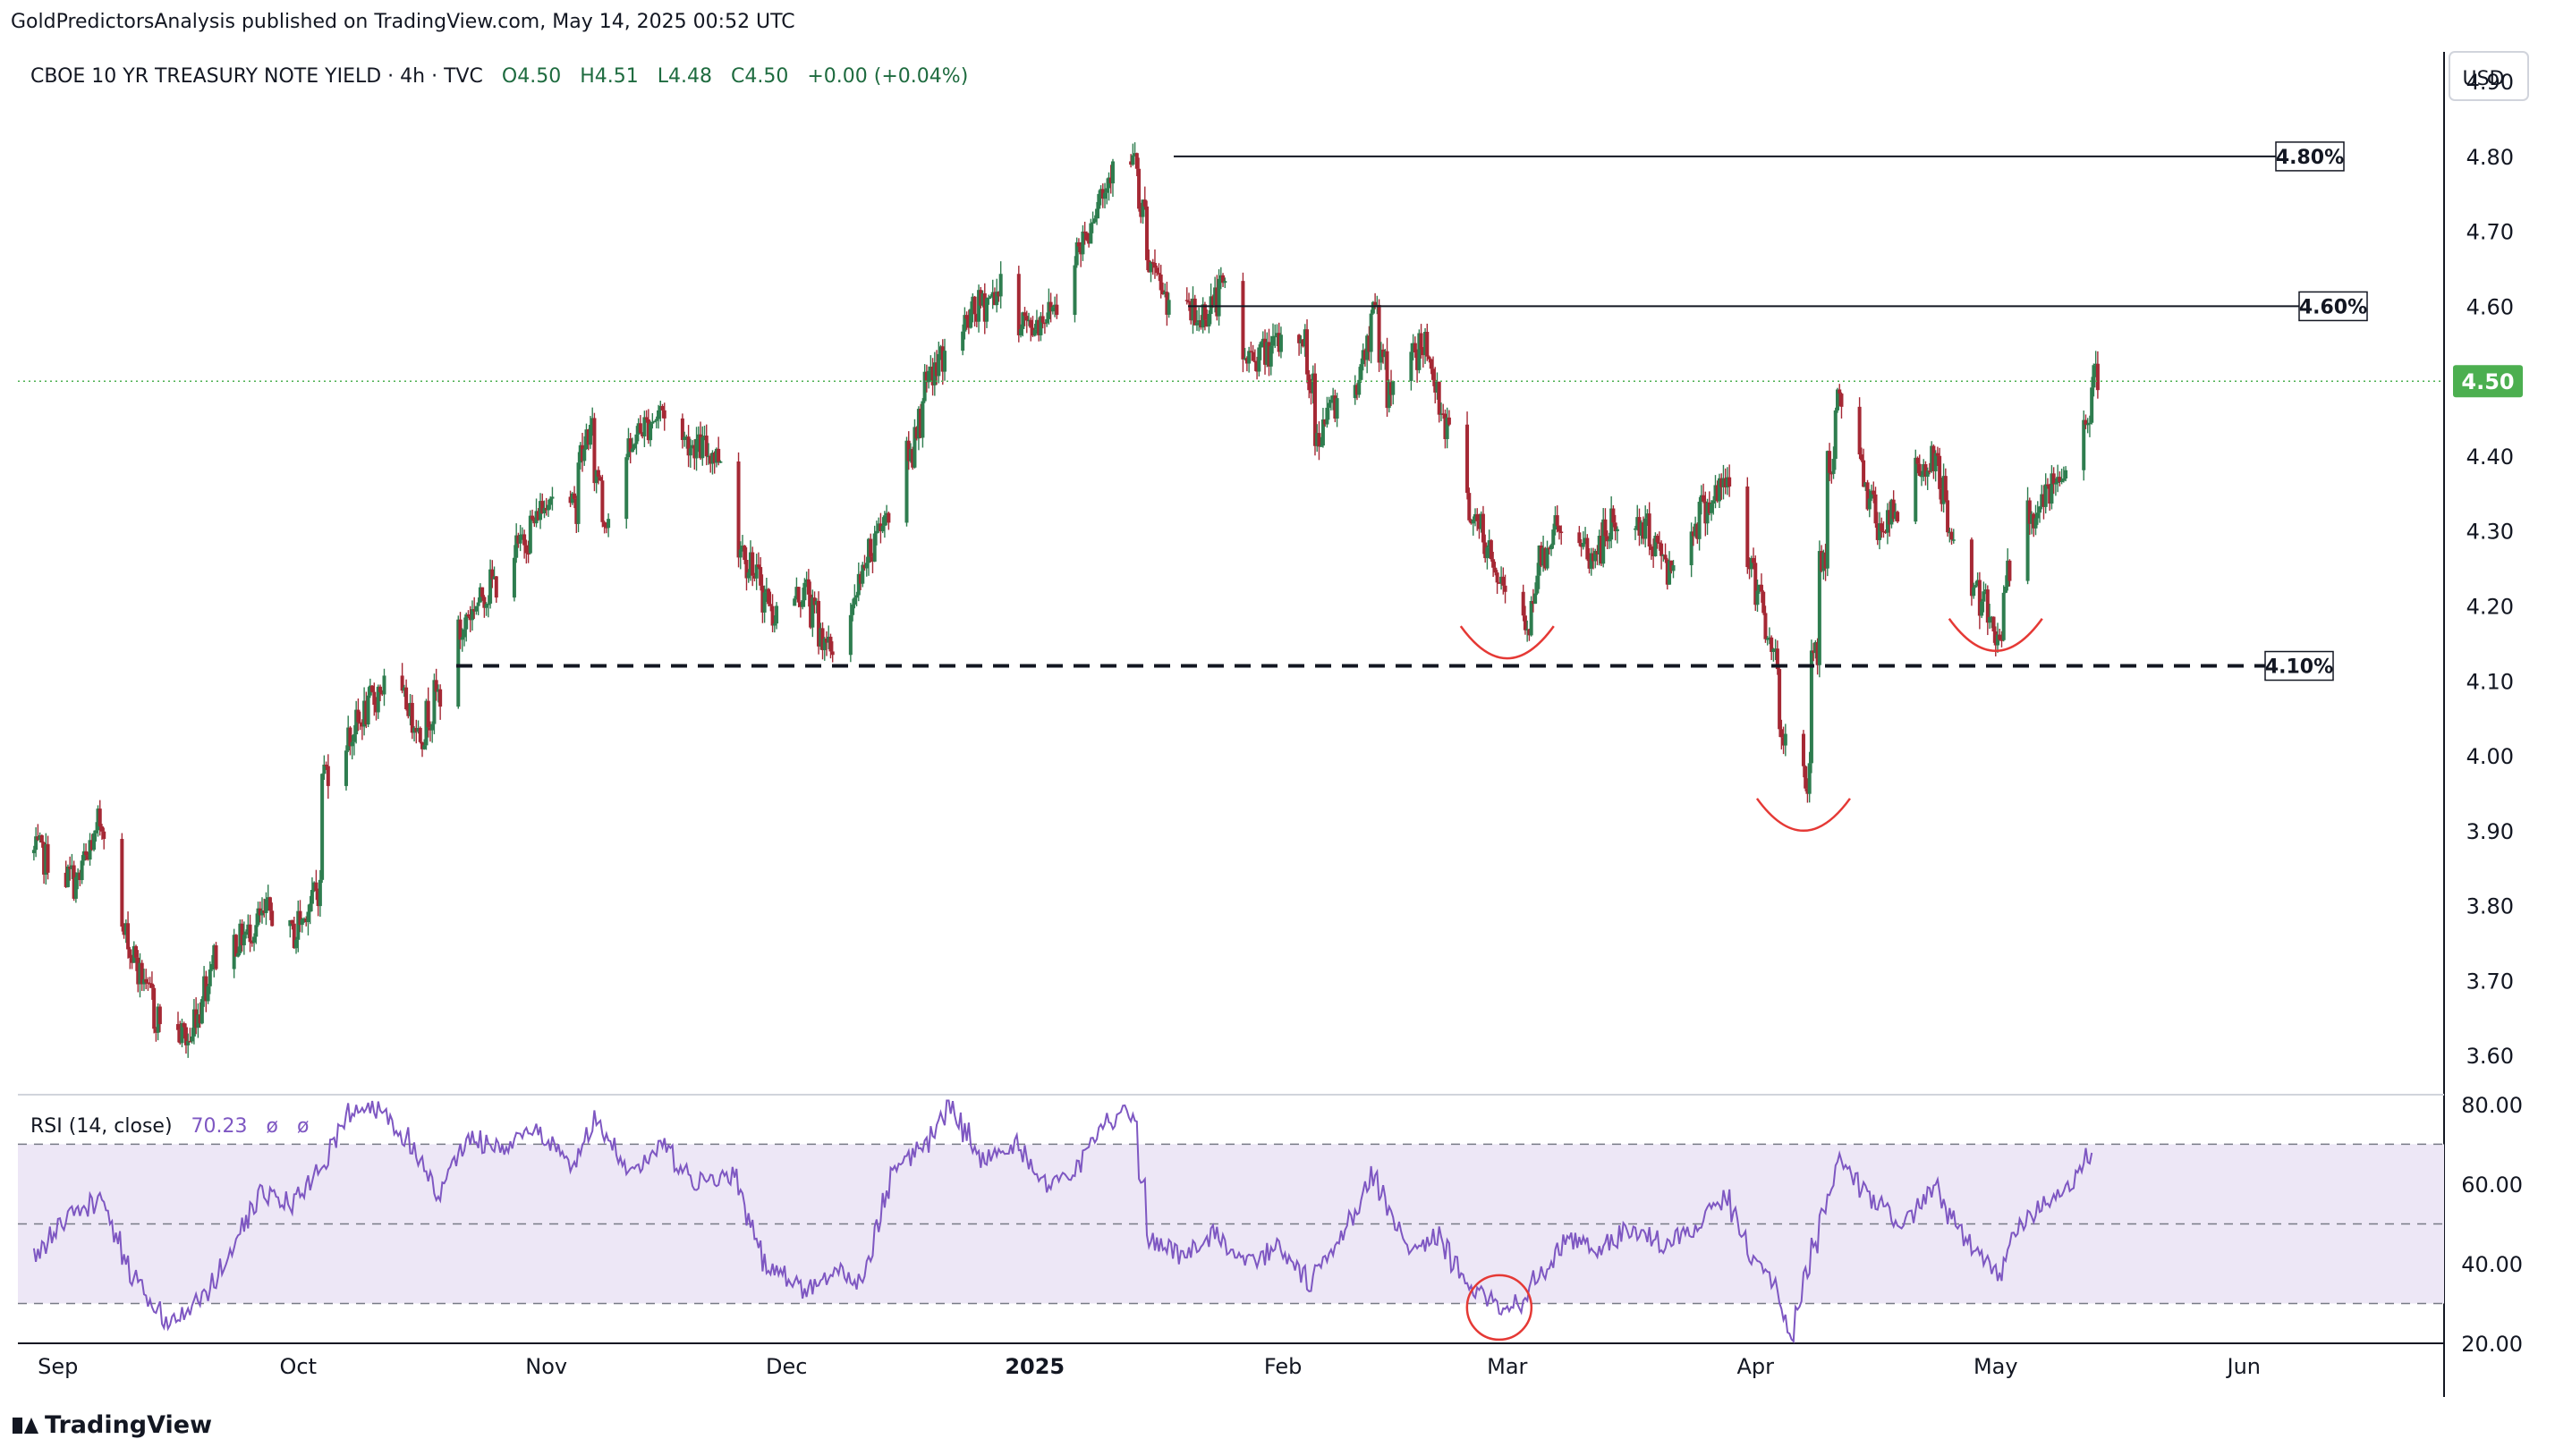 Image resolution: width=2555 pixels, height=1456 pixels. I want to click on level-tag-1: 4.60%, so click(2333, 307).